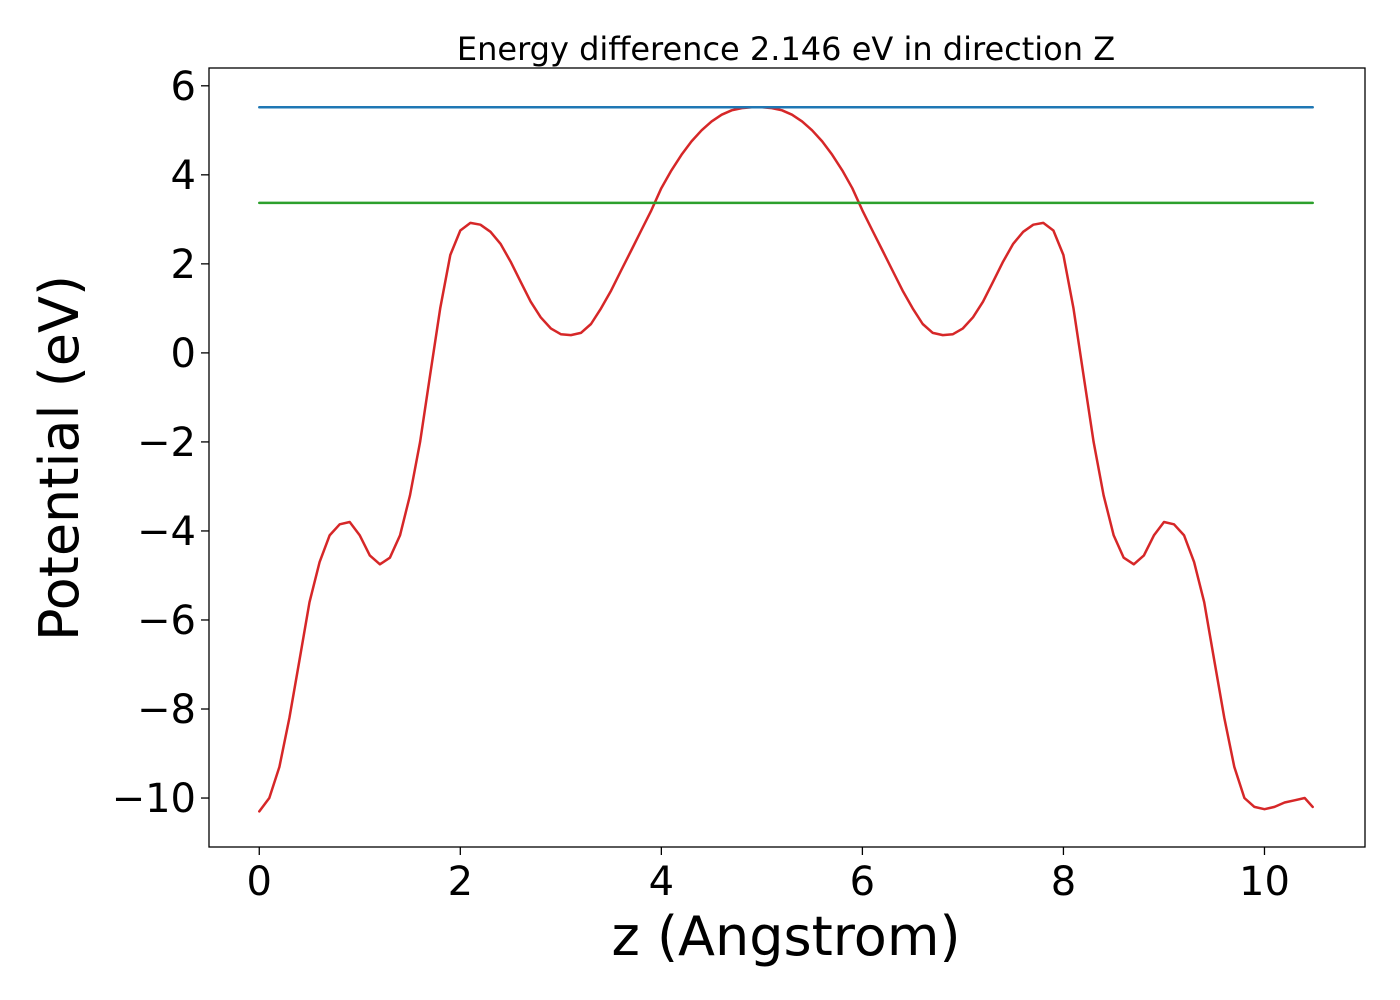 Image resolution: width=1400 pixels, height=1000 pixels. What do you see at coordinates (768, 876) in the screenshot?
I see `x-axis: 0 2 4 6 8 10` at bounding box center [768, 876].